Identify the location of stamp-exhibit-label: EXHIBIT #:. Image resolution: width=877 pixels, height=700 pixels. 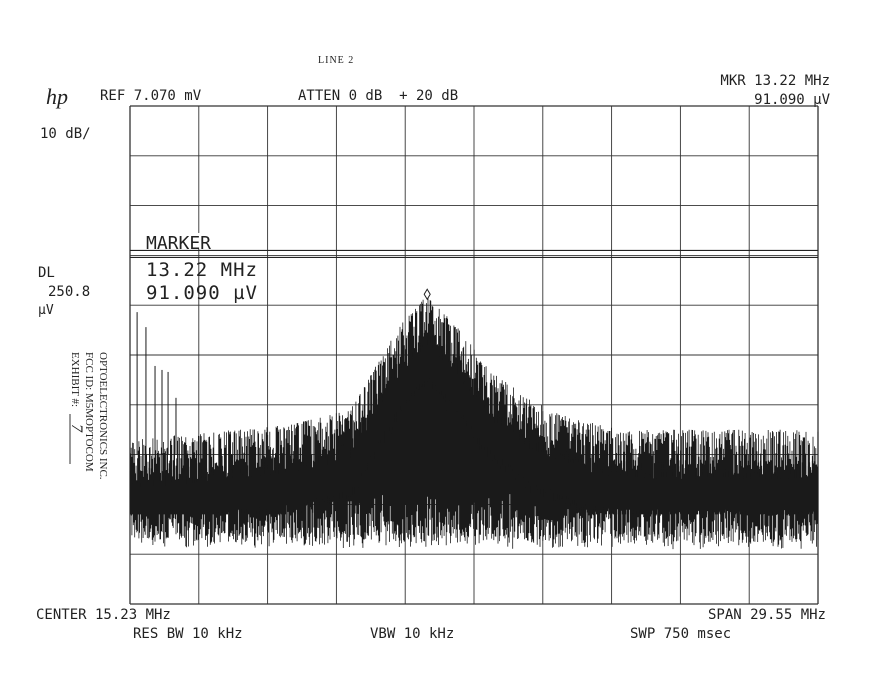
(75, 379).